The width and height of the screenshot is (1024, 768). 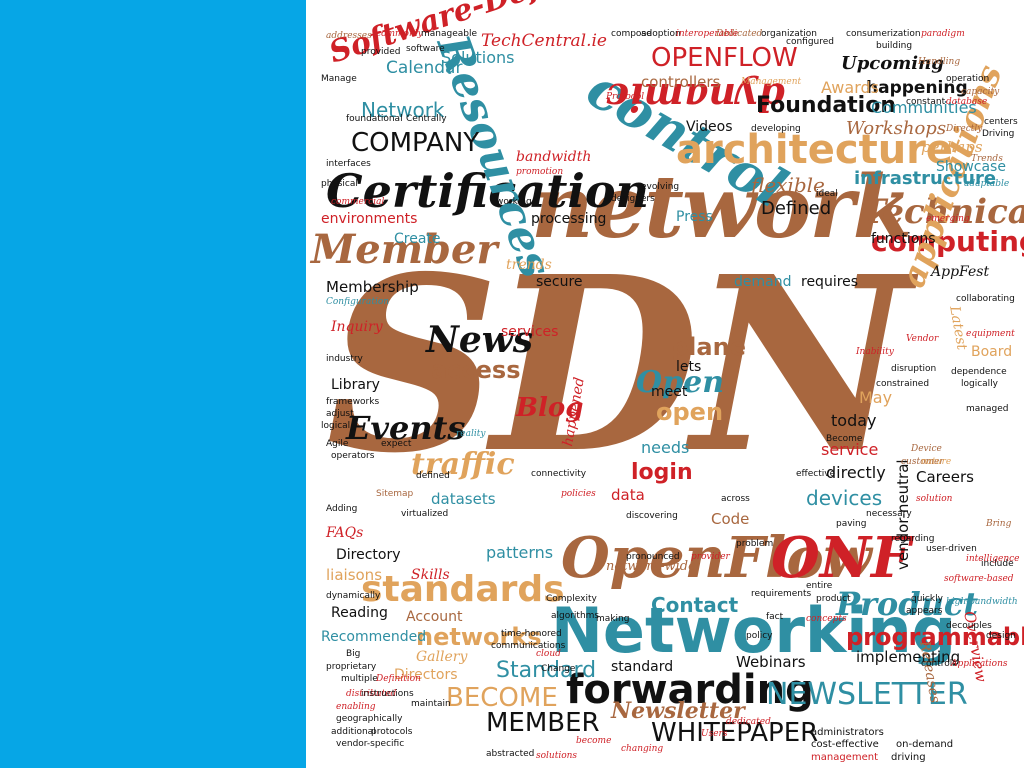 What do you see at coordinates (371, 694) in the screenshot?
I see `word-small: distributed` at bounding box center [371, 694].